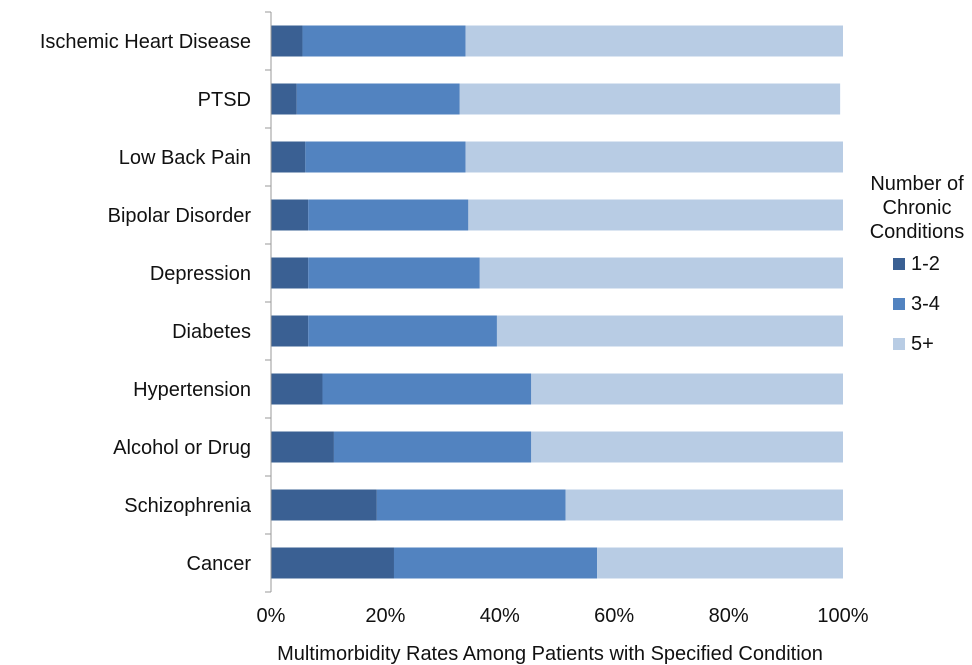 The height and width of the screenshot is (665, 972). Describe the element at coordinates (188, 506) in the screenshot. I see `category-label: Schizophrenia` at that location.